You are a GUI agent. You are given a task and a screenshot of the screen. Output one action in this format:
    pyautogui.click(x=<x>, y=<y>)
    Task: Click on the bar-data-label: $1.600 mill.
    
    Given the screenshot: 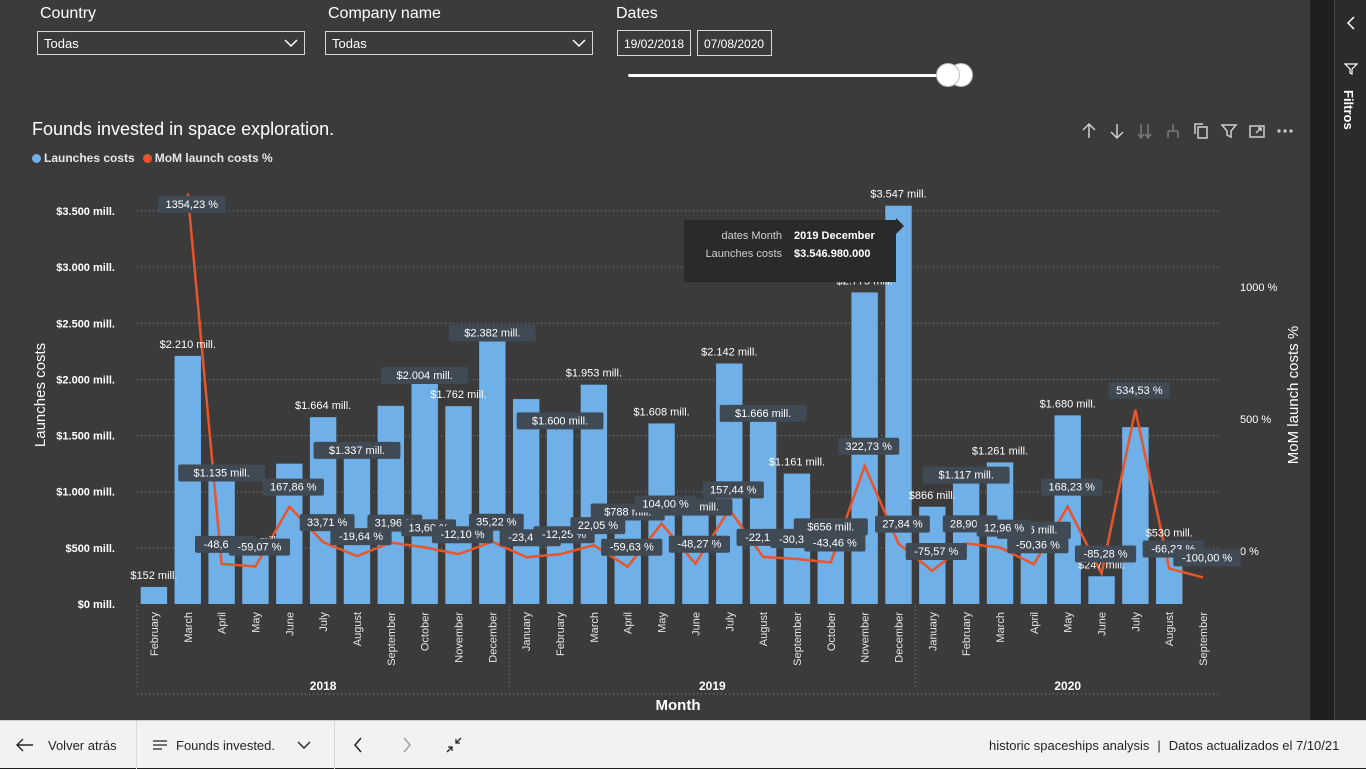 What is the action you would take?
    pyautogui.click(x=560, y=421)
    